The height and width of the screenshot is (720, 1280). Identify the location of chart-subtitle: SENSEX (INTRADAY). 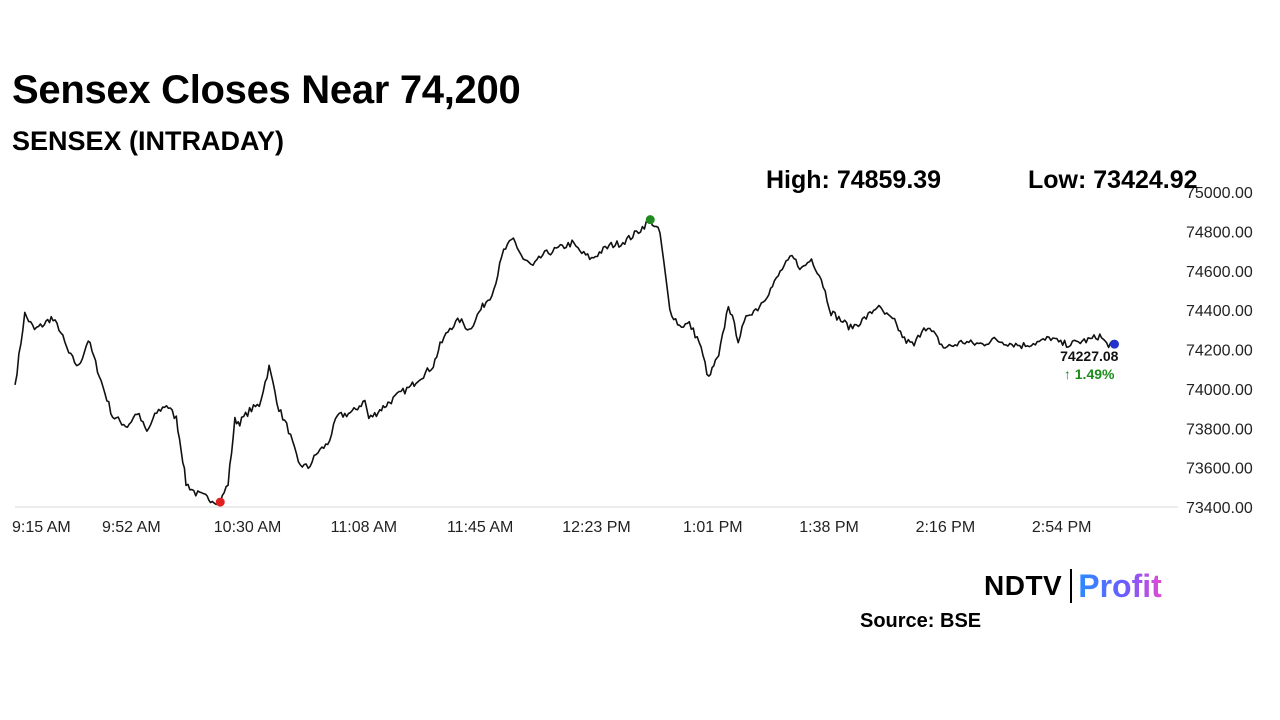
(148, 141).